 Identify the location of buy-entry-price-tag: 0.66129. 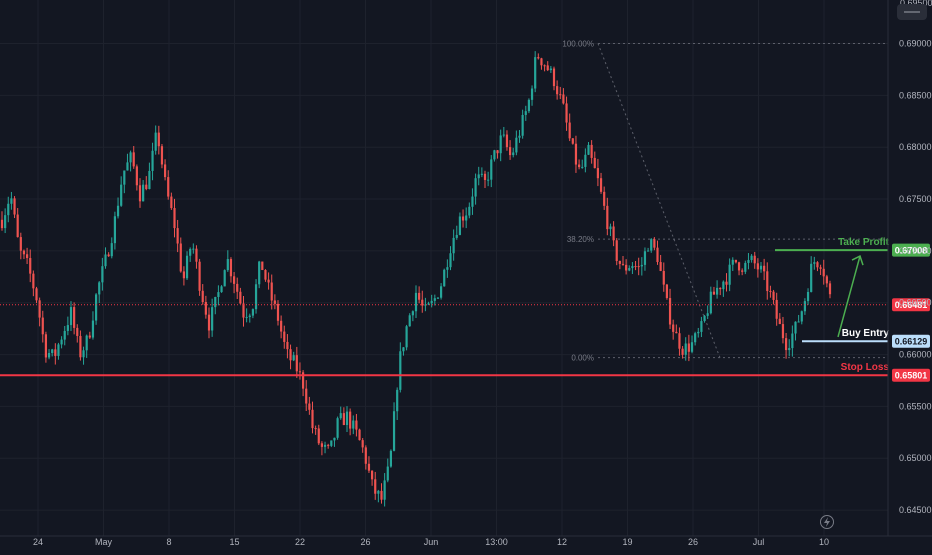
(911, 341).